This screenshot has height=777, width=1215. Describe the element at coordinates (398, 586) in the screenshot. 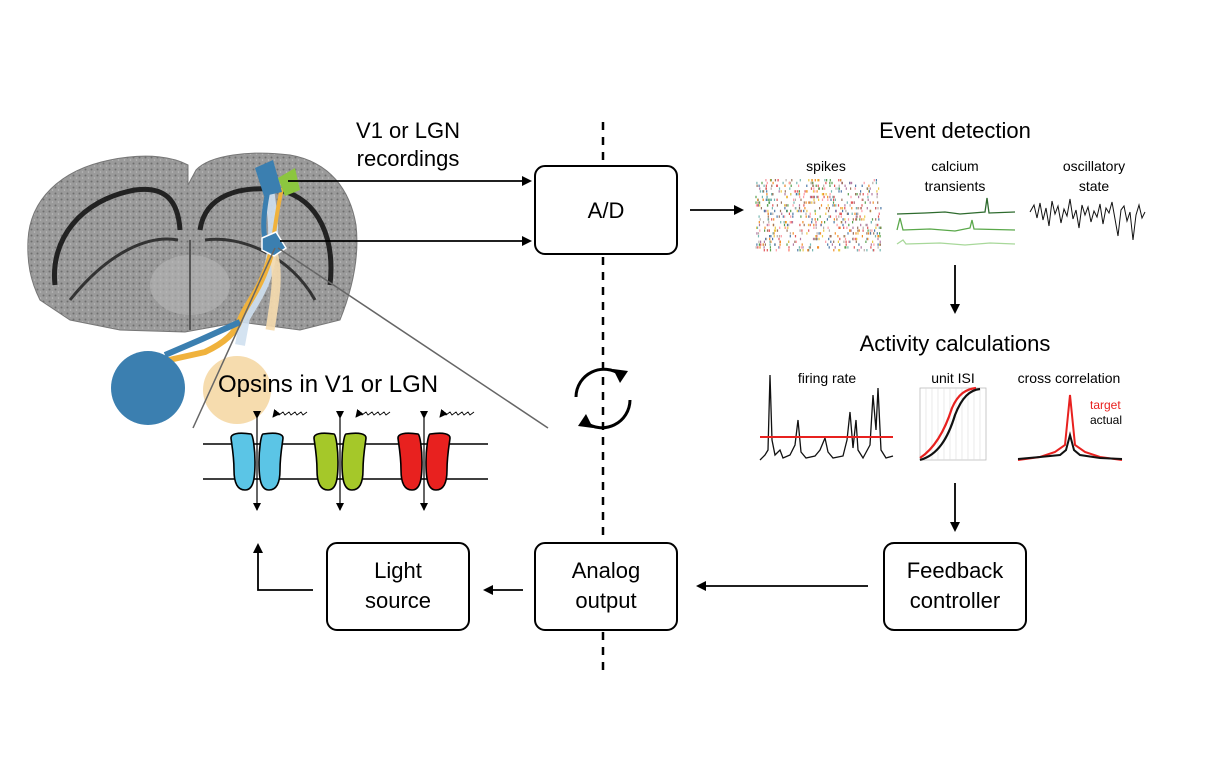

I see `light-source-box` at that location.